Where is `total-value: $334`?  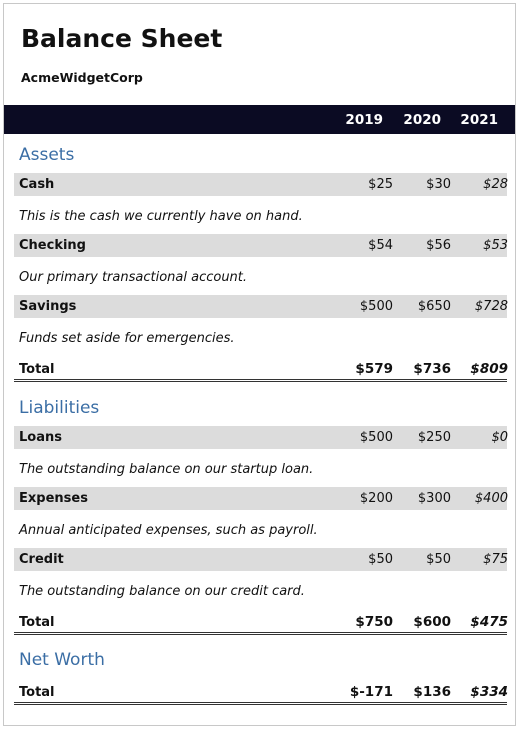 total-value: $334 is located at coordinates (489, 692).